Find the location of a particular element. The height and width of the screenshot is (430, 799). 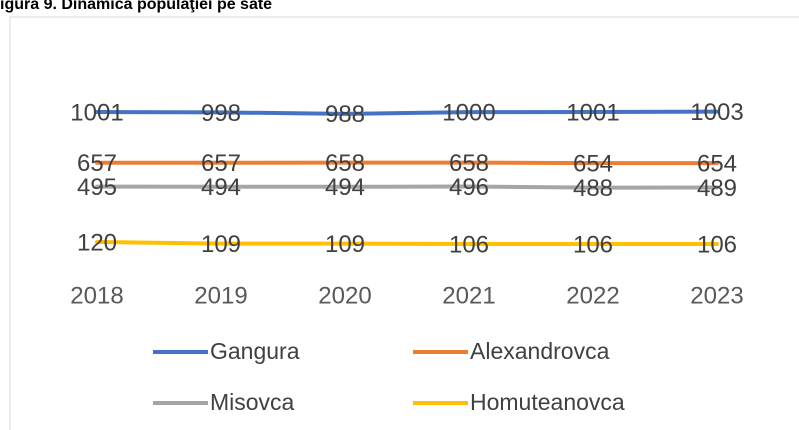

data-label: 1000 is located at coordinates (468, 112).